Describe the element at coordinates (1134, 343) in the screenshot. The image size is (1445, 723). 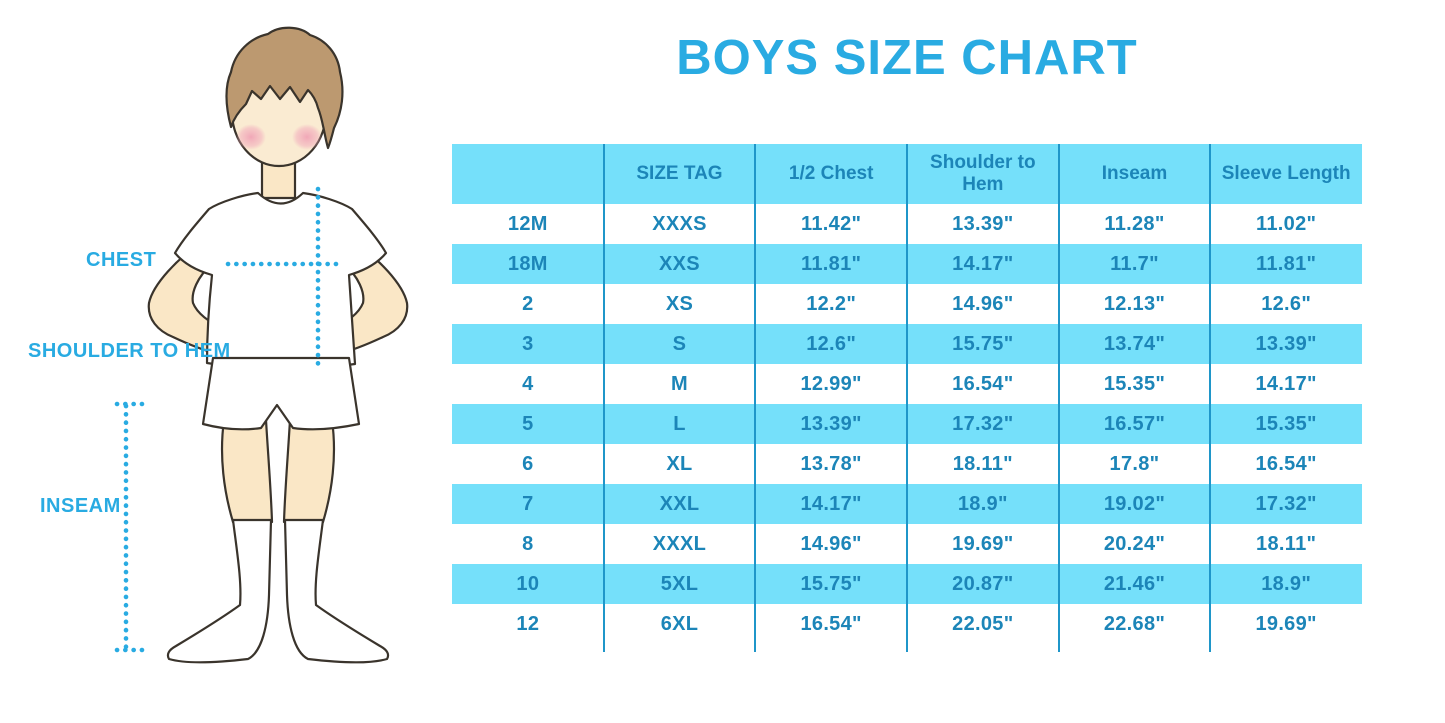
I see `table-cell: 13.74"` at that location.